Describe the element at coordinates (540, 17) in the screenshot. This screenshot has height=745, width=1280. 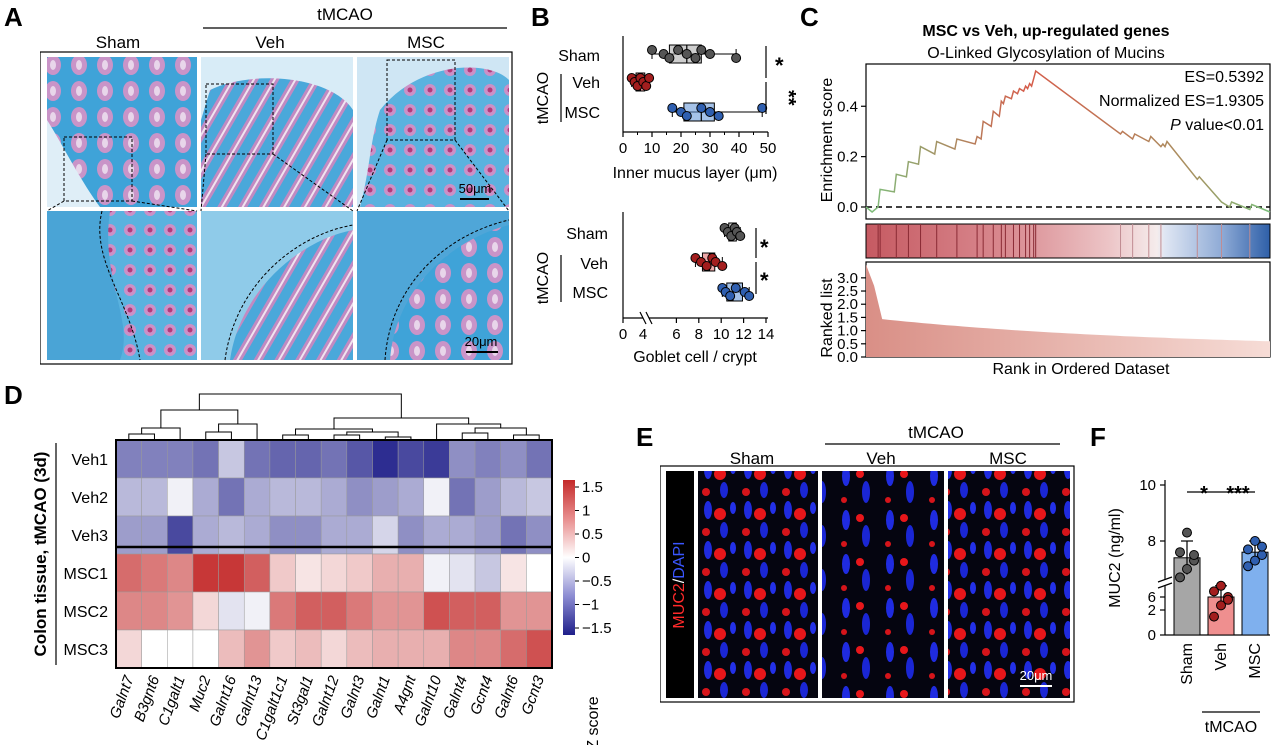
I see `panel-label-b: B` at that location.